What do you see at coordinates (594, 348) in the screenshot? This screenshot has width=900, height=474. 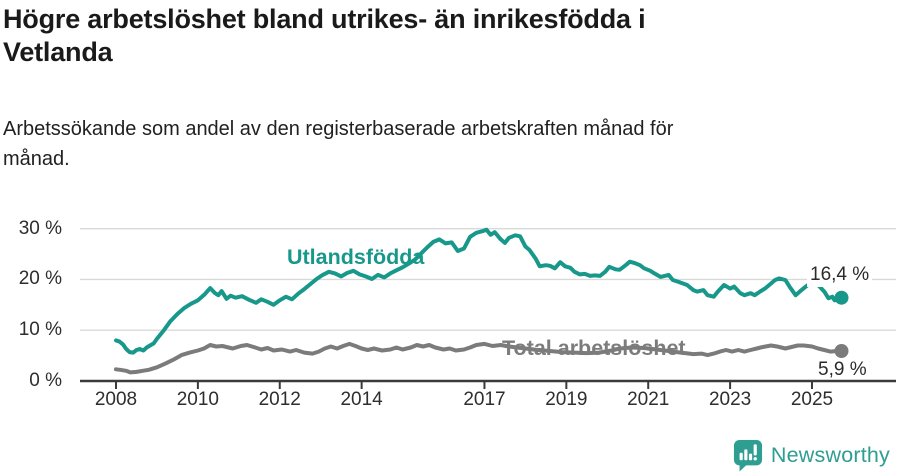 I see `series-label-total-arbetsloshet: Total arbetslöshet` at bounding box center [594, 348].